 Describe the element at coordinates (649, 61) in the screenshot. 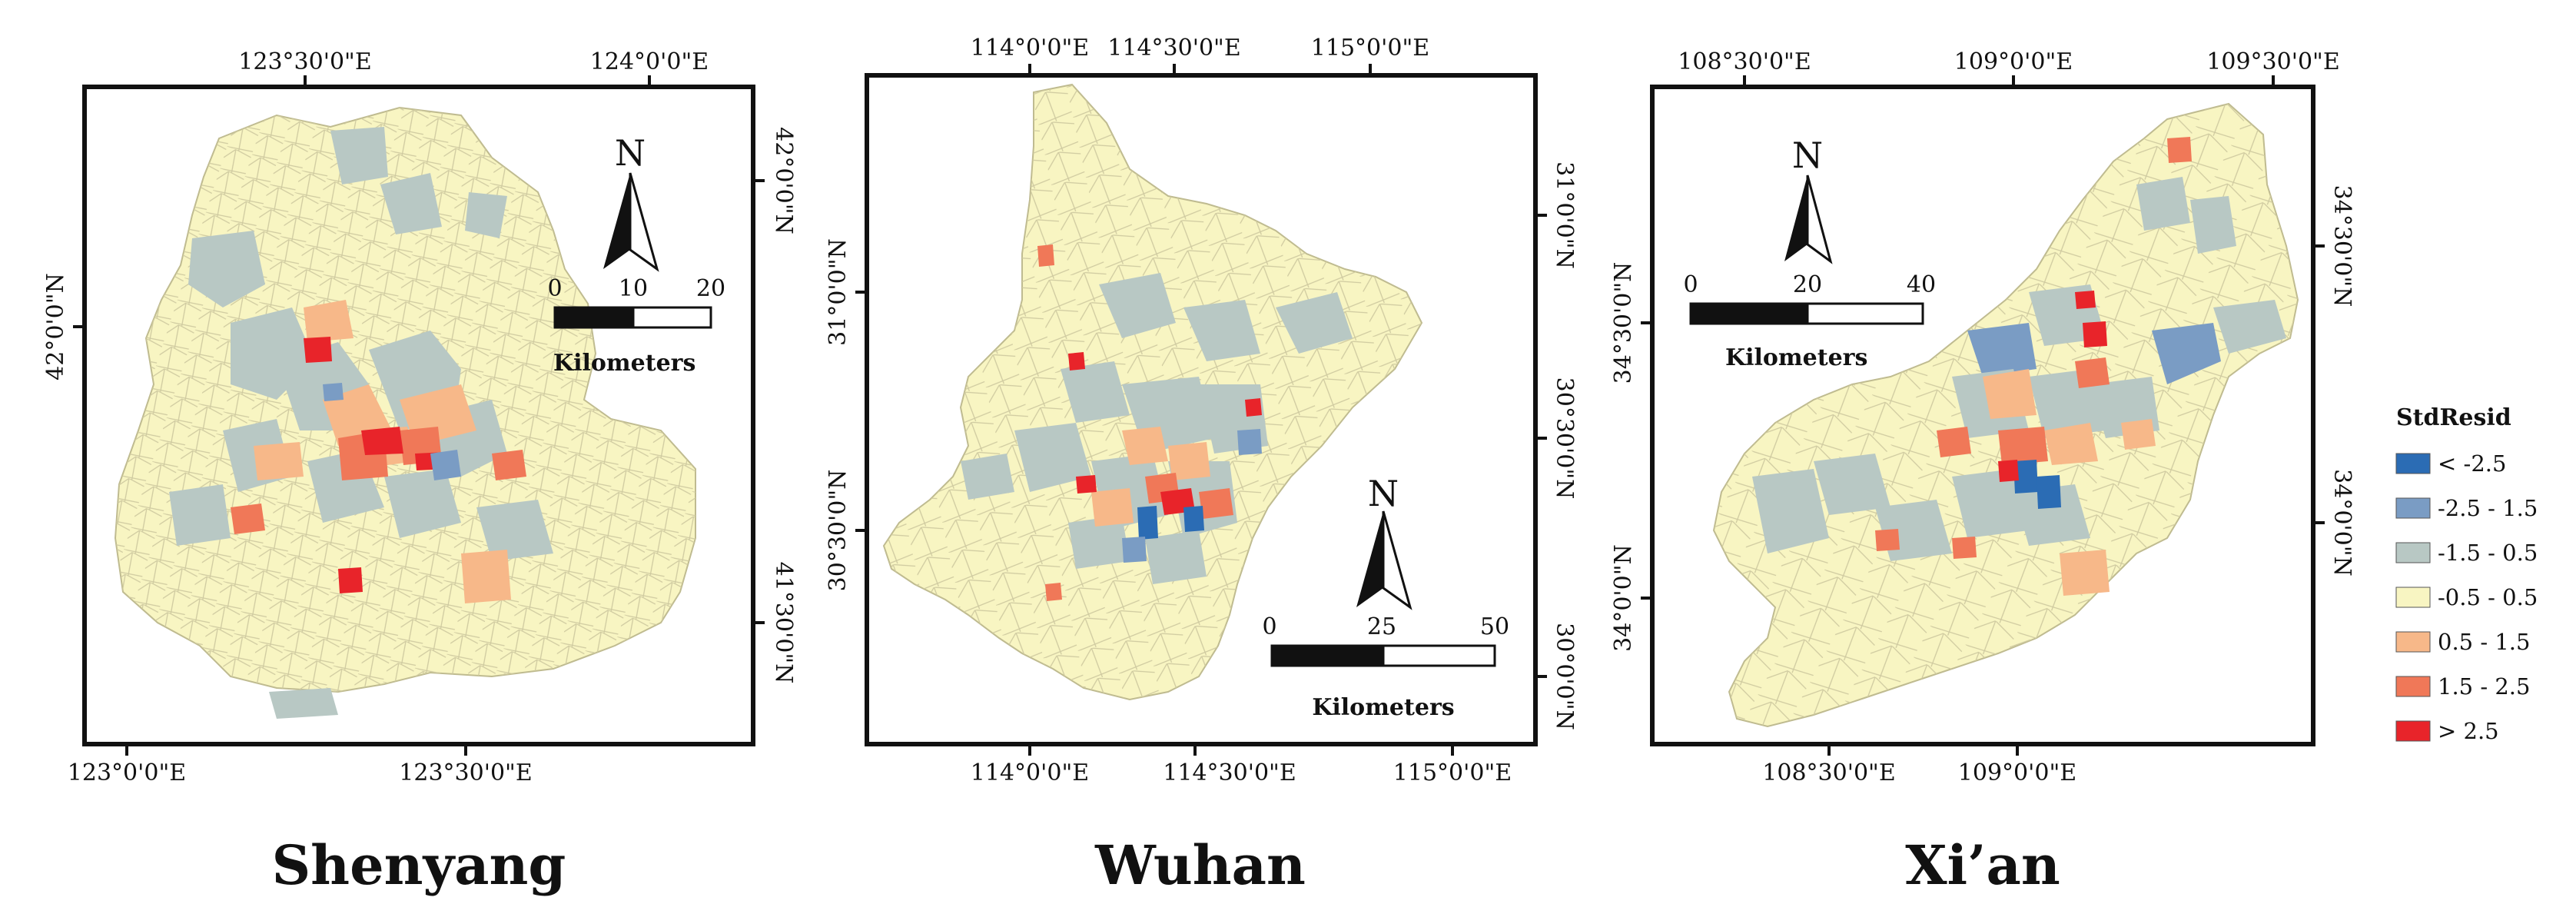

I see `shenyang-top-tick-2: 124°0'0"E` at that location.